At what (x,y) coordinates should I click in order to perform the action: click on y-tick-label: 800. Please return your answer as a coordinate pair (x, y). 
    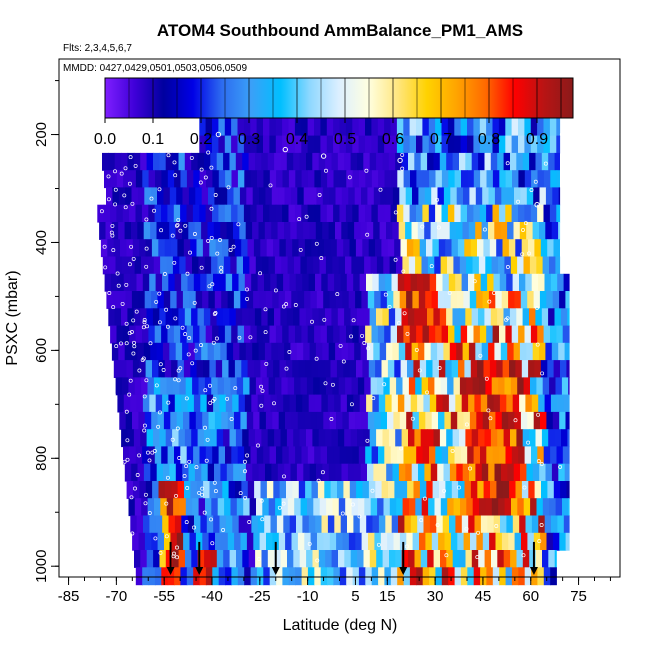
    Looking at the image, I should click on (41, 458).